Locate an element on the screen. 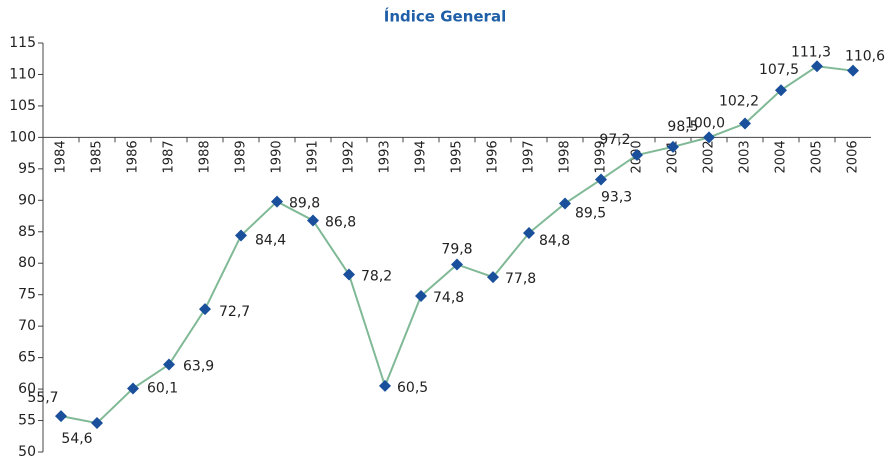 The height and width of the screenshot is (458, 891). x-tick-label: 2002 is located at coordinates (709, 156).